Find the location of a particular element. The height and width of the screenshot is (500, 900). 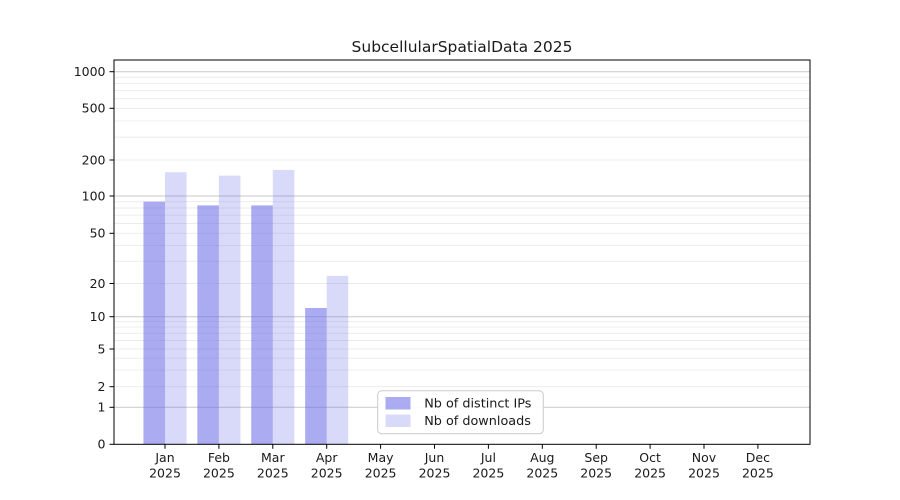

y-tick-label-20: 20 is located at coordinates (98, 283).